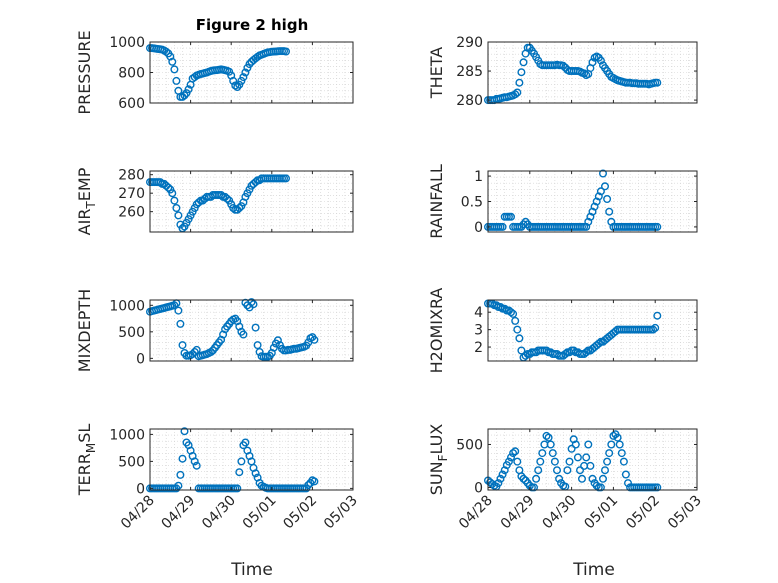 The height and width of the screenshot is (583, 778). I want to click on y-axis-label: THETA, so click(436, 73).